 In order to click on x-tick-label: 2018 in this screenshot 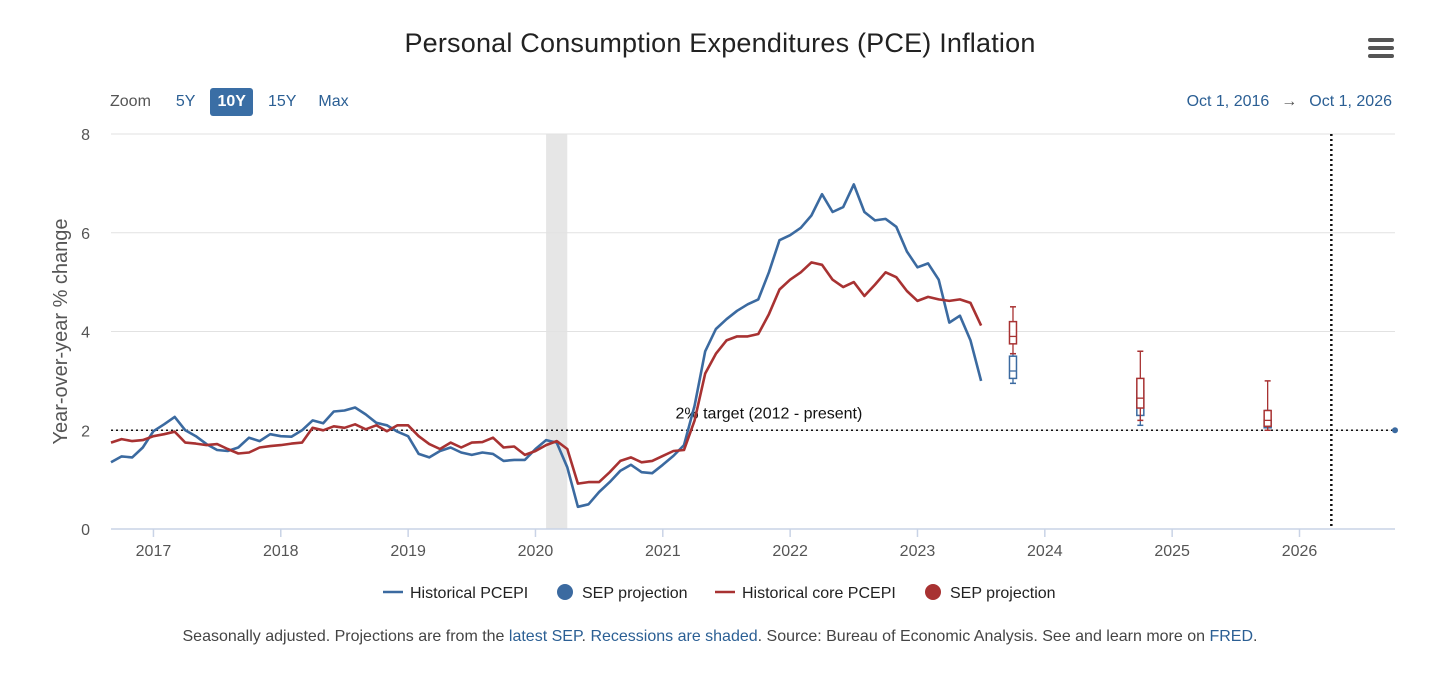, I will do `click(281, 551)`.